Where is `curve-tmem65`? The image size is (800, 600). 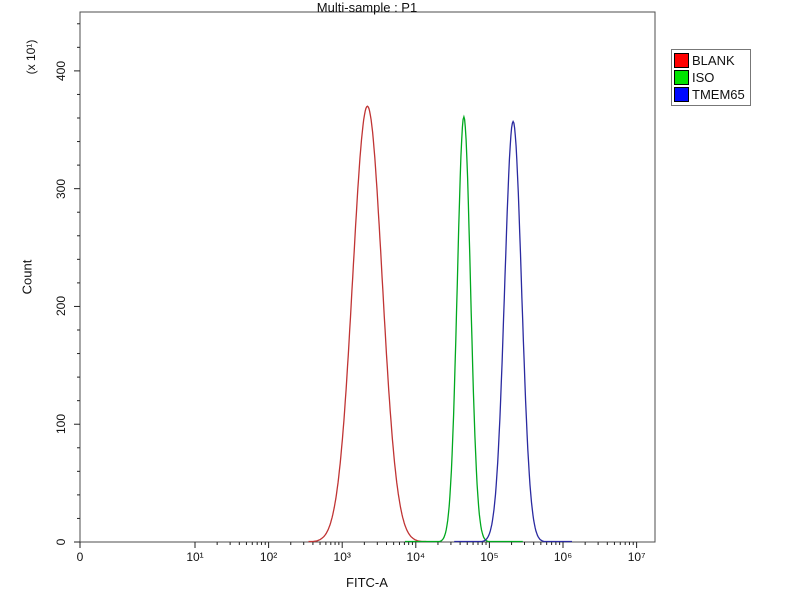 curve-tmem65 is located at coordinates (513, 331).